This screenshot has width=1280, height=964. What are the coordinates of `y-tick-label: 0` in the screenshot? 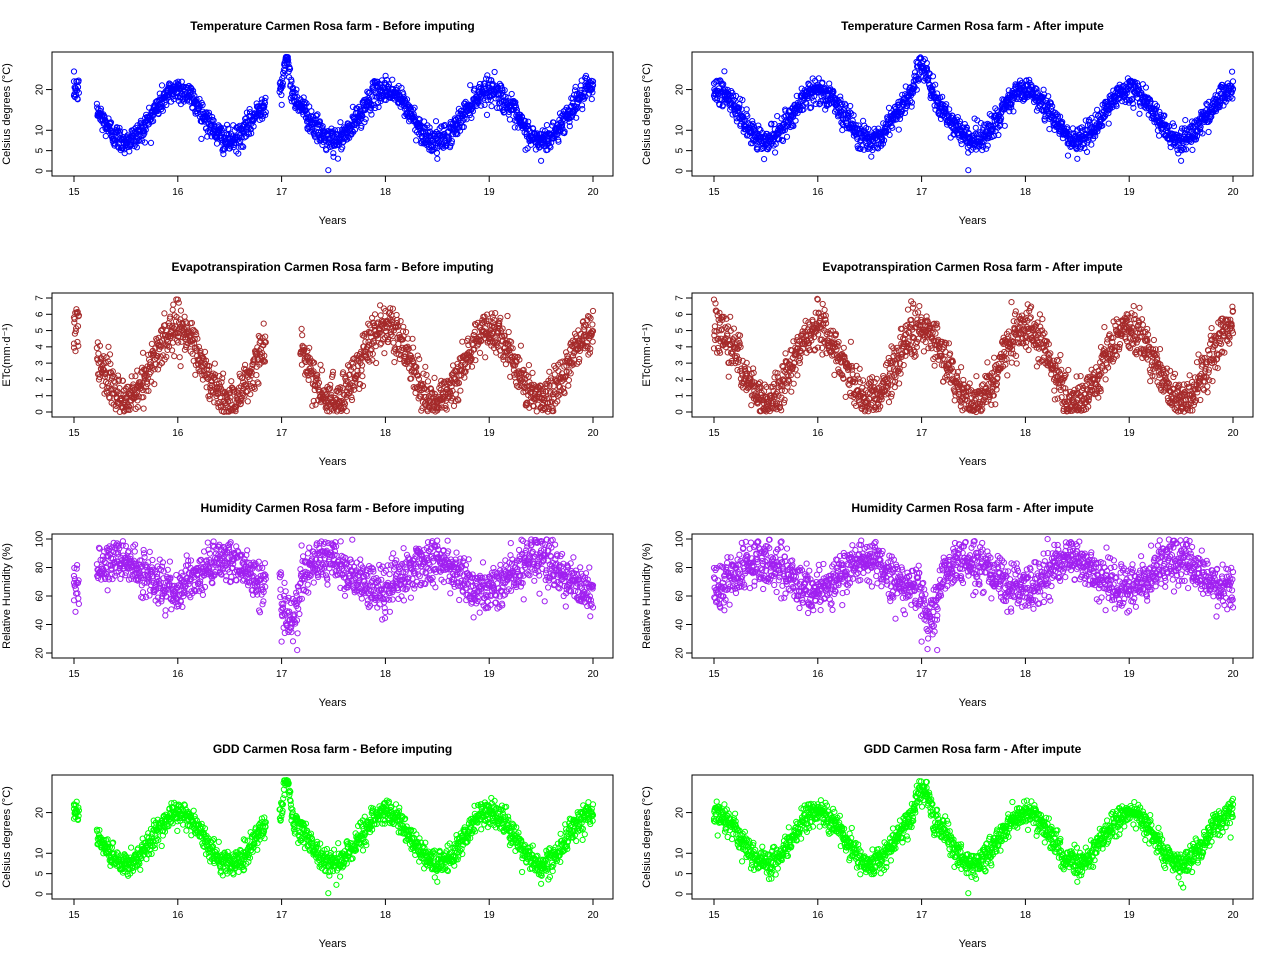 It's located at (680, 171).